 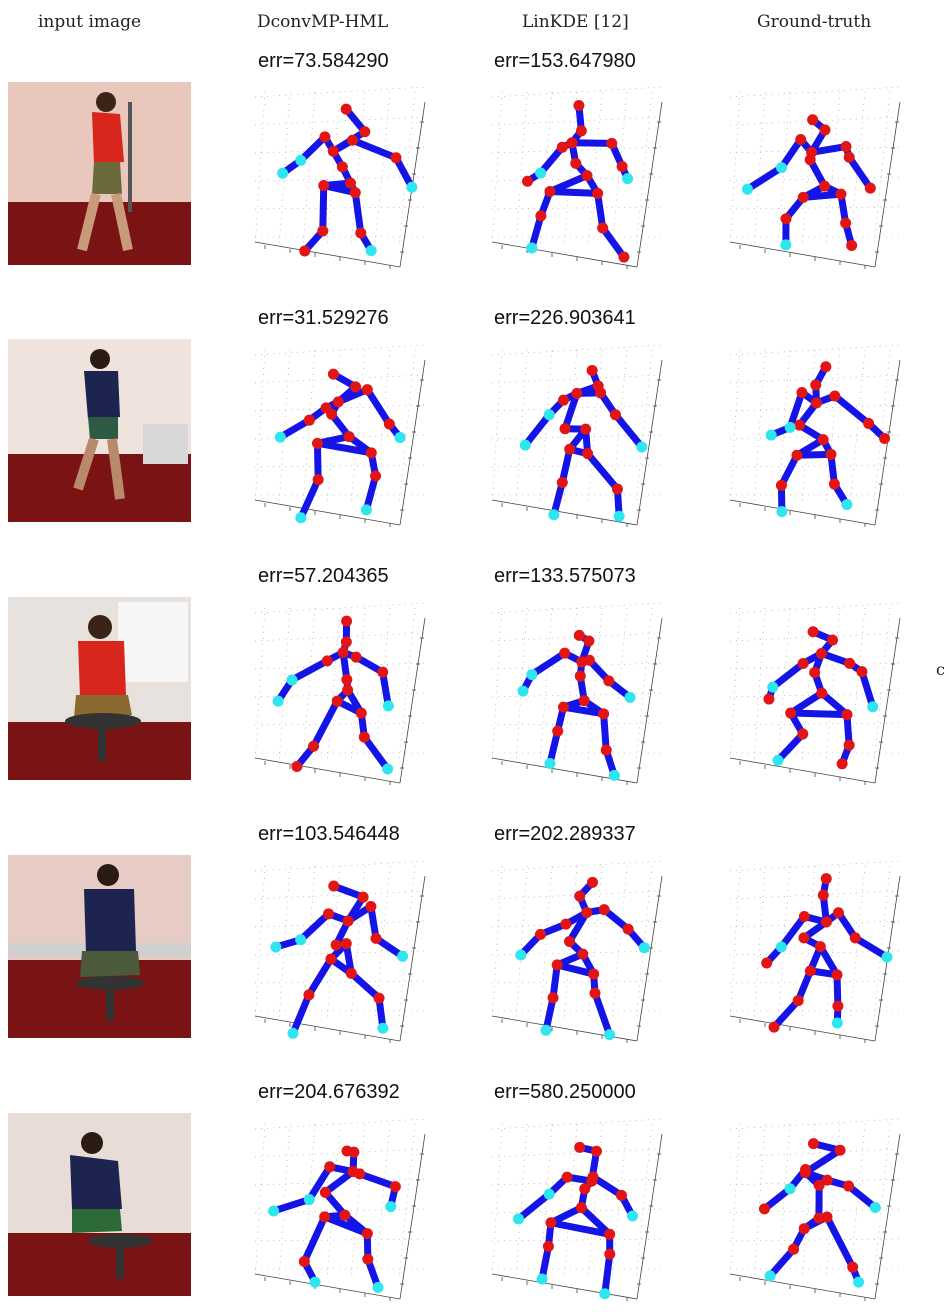 What do you see at coordinates (323, 318) in the screenshot?
I see `err-label-dconv: err=31.529276` at bounding box center [323, 318].